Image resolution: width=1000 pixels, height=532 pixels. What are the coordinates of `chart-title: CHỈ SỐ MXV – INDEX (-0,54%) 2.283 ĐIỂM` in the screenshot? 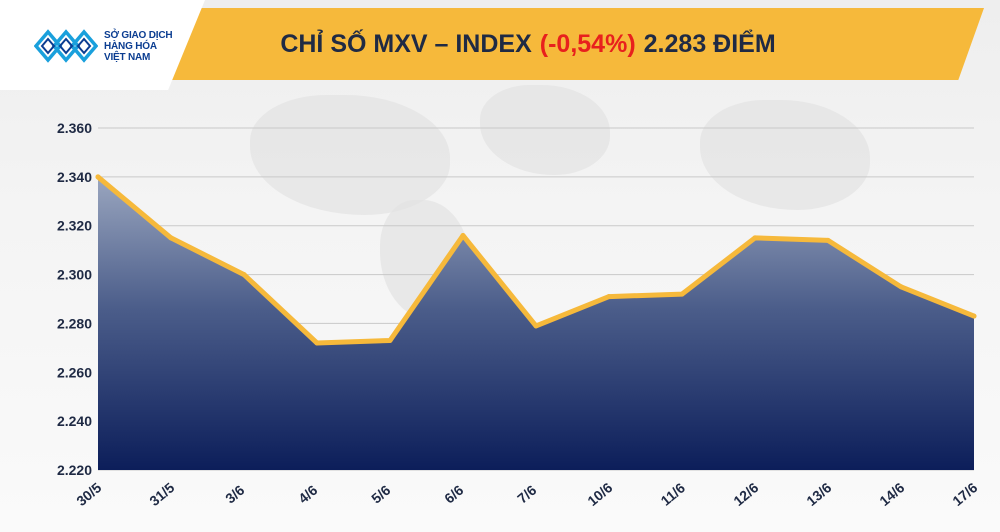 It's located at (528, 44).